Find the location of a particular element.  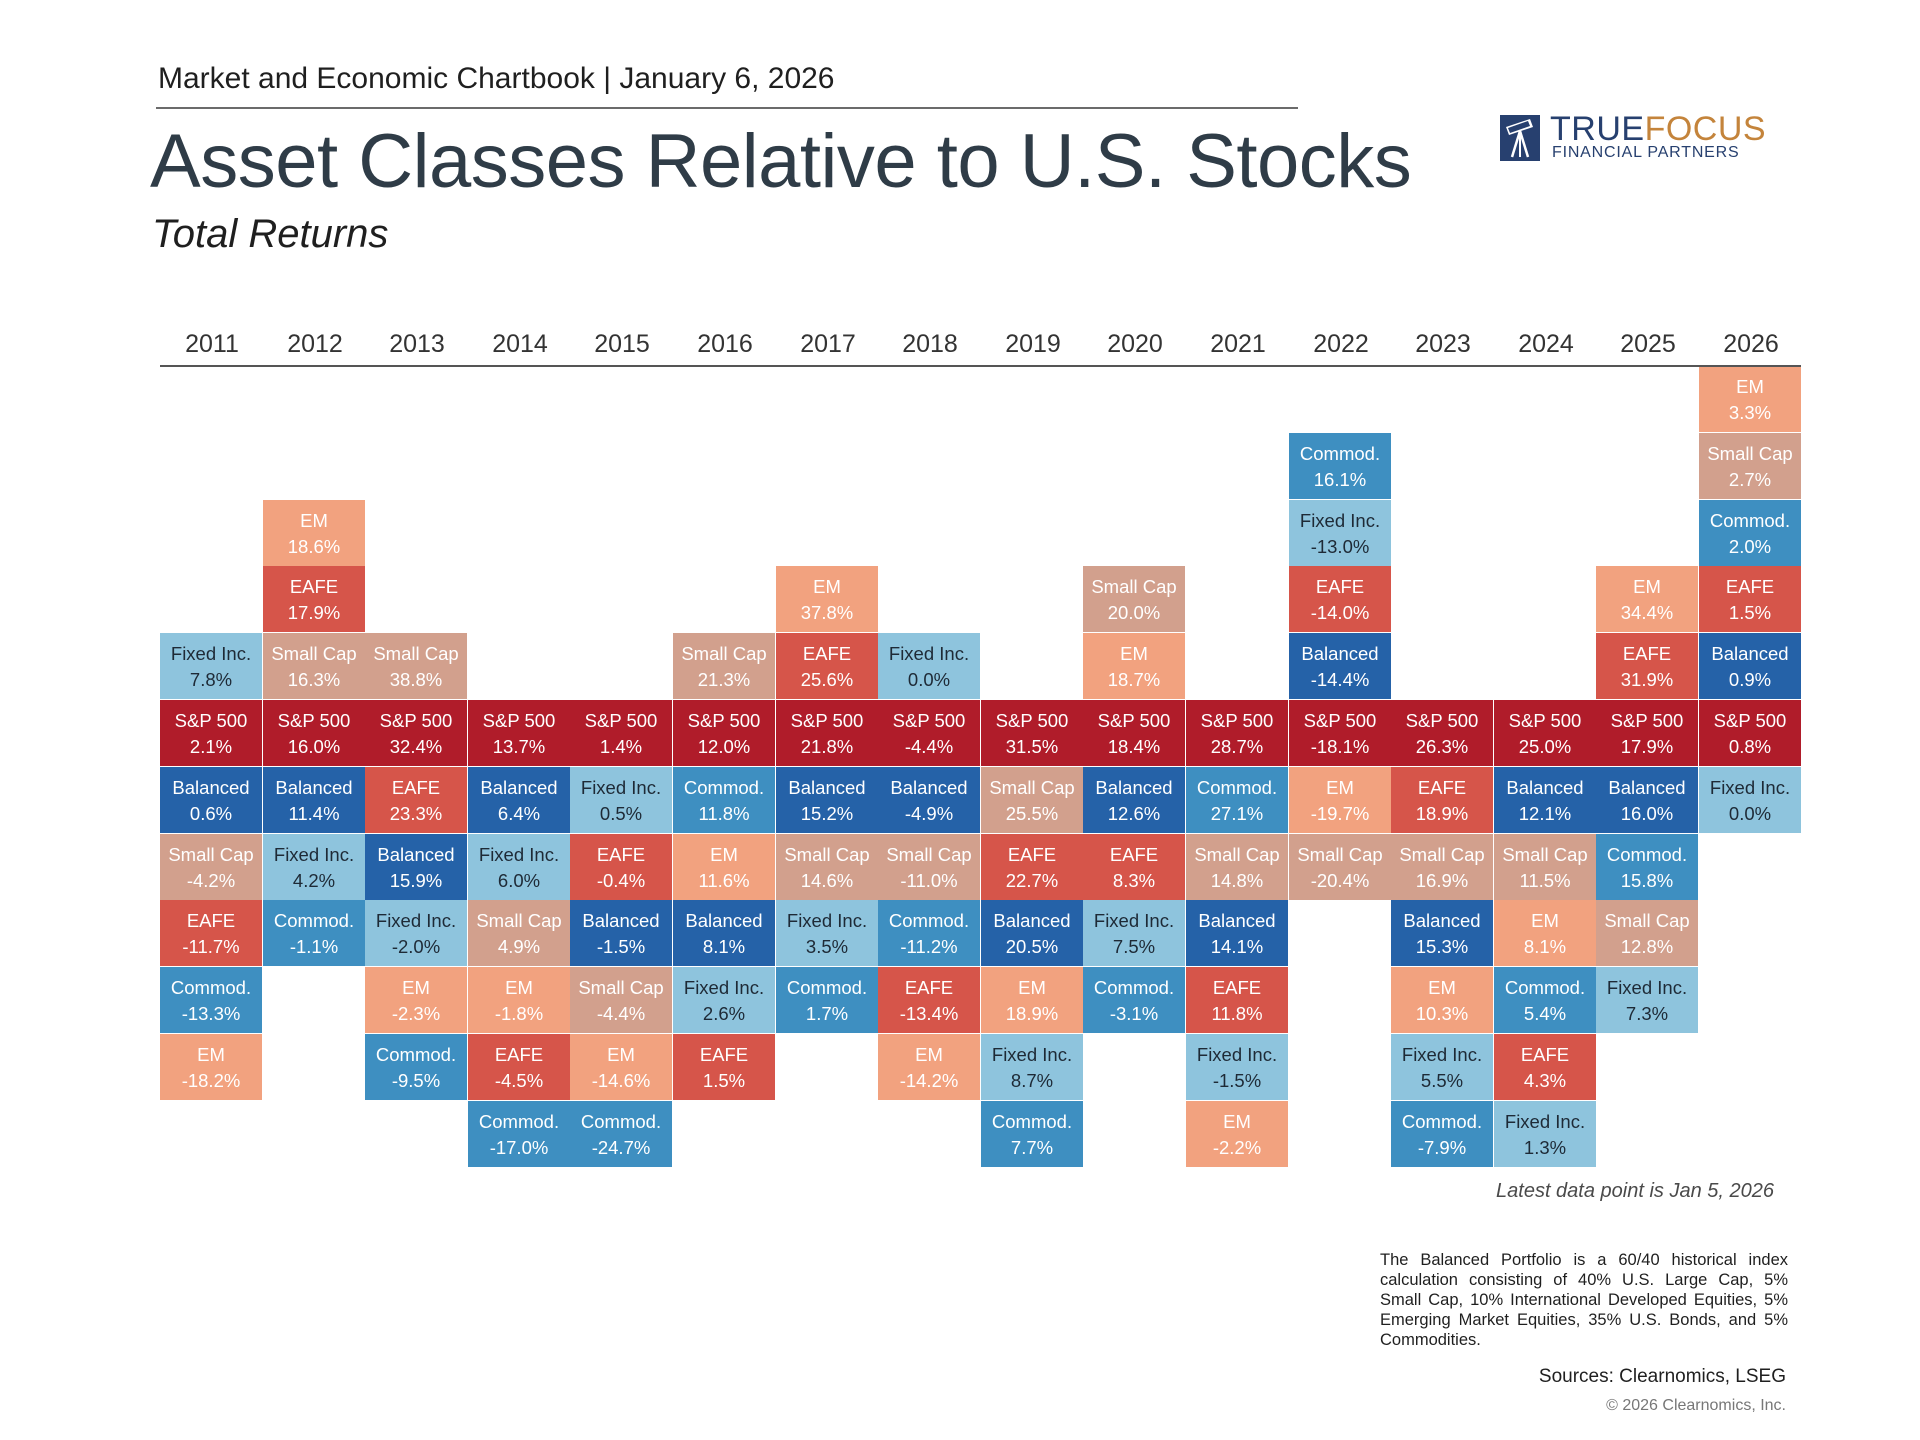

cell-return-value: 3.3% is located at coordinates (1750, 412).